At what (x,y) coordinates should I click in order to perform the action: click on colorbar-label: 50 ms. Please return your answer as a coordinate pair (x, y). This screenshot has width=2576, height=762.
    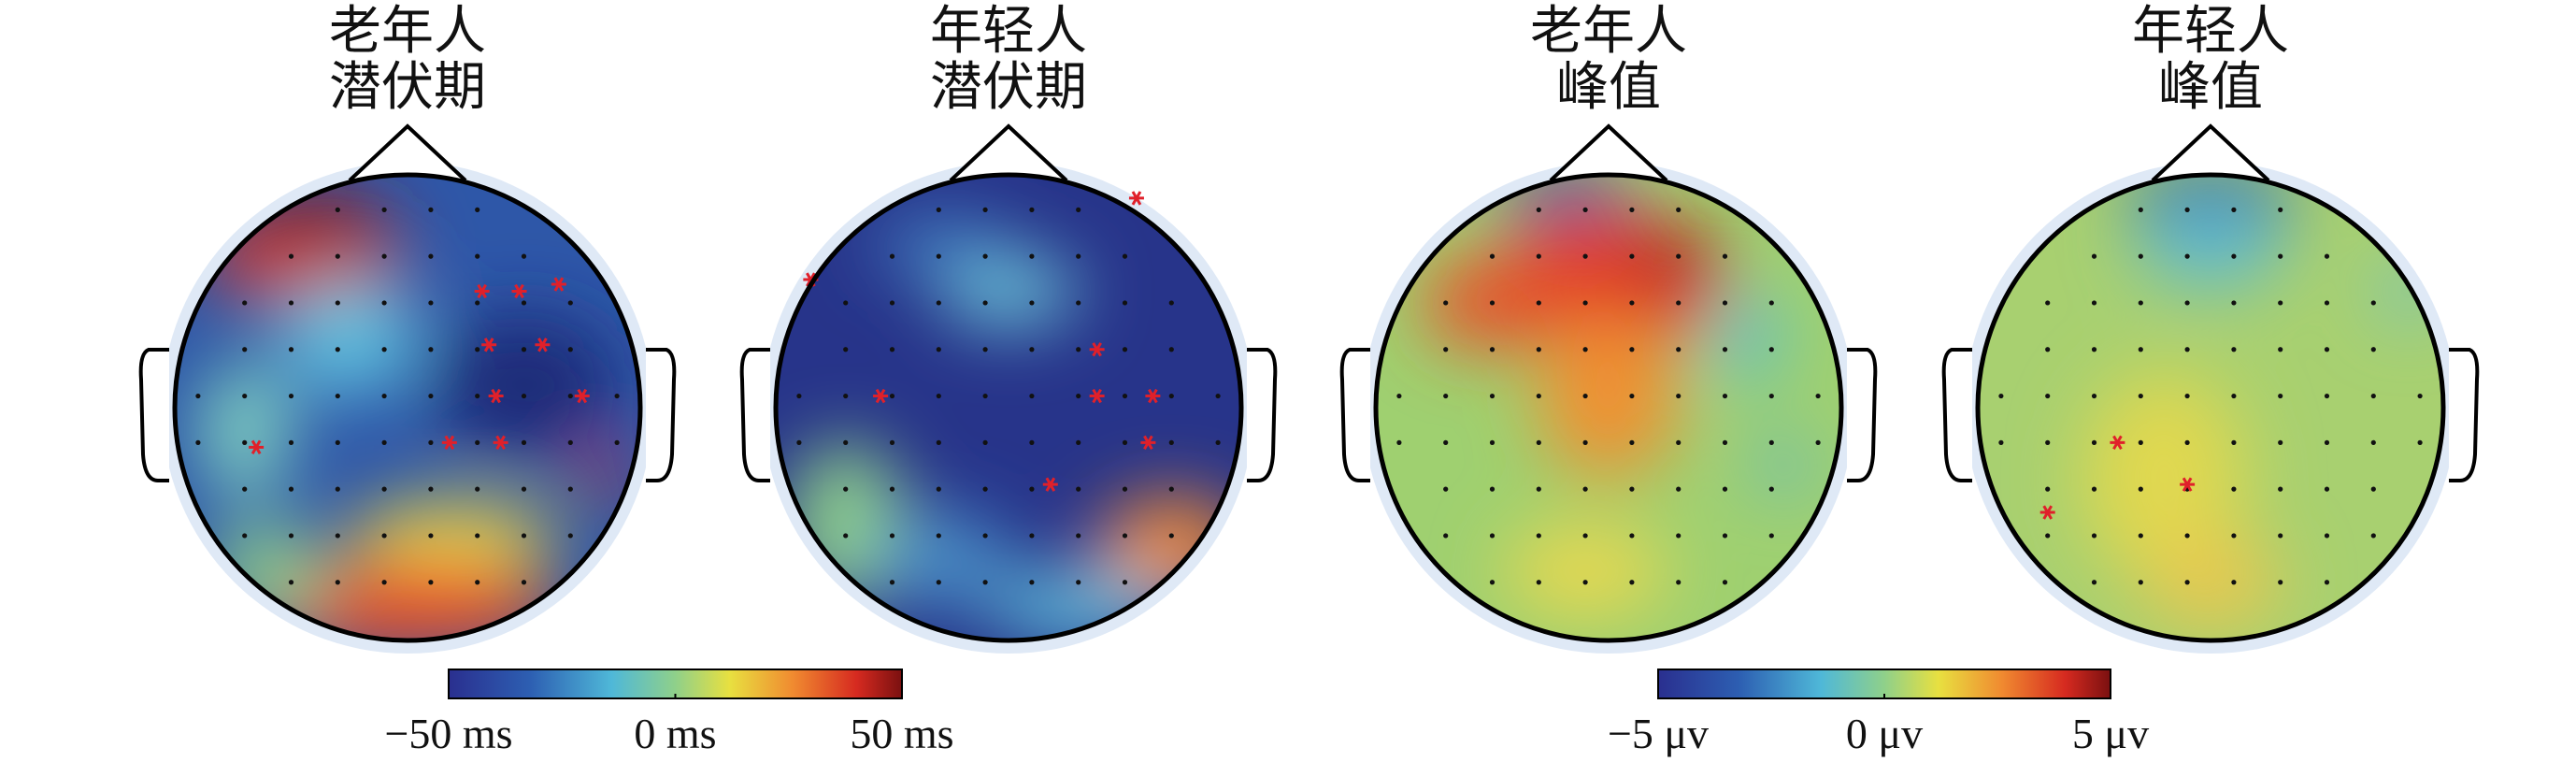
    Looking at the image, I should click on (901, 733).